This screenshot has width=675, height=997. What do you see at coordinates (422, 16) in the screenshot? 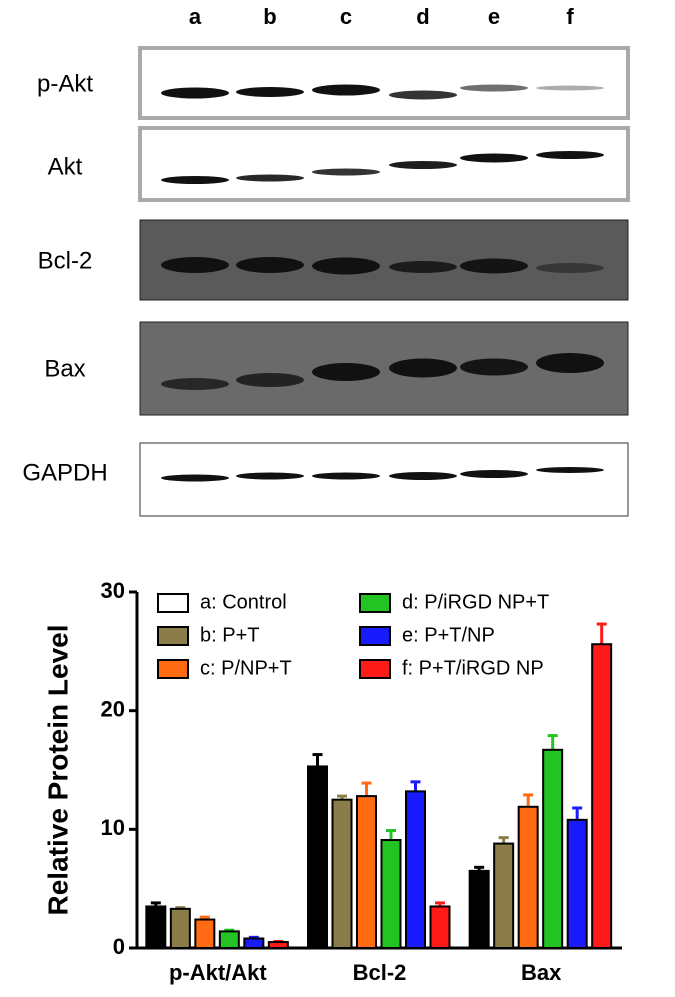
I see `lane-label: d` at bounding box center [422, 16].